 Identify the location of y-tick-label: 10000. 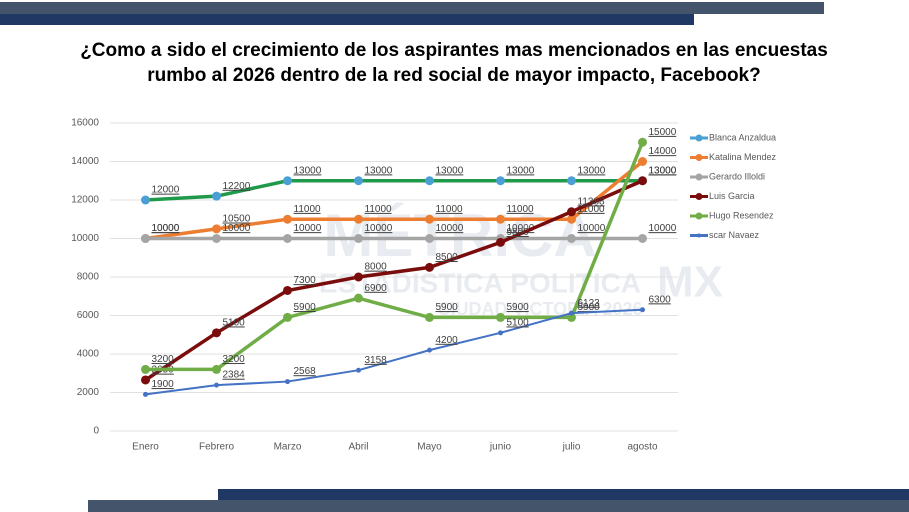
(85, 238).